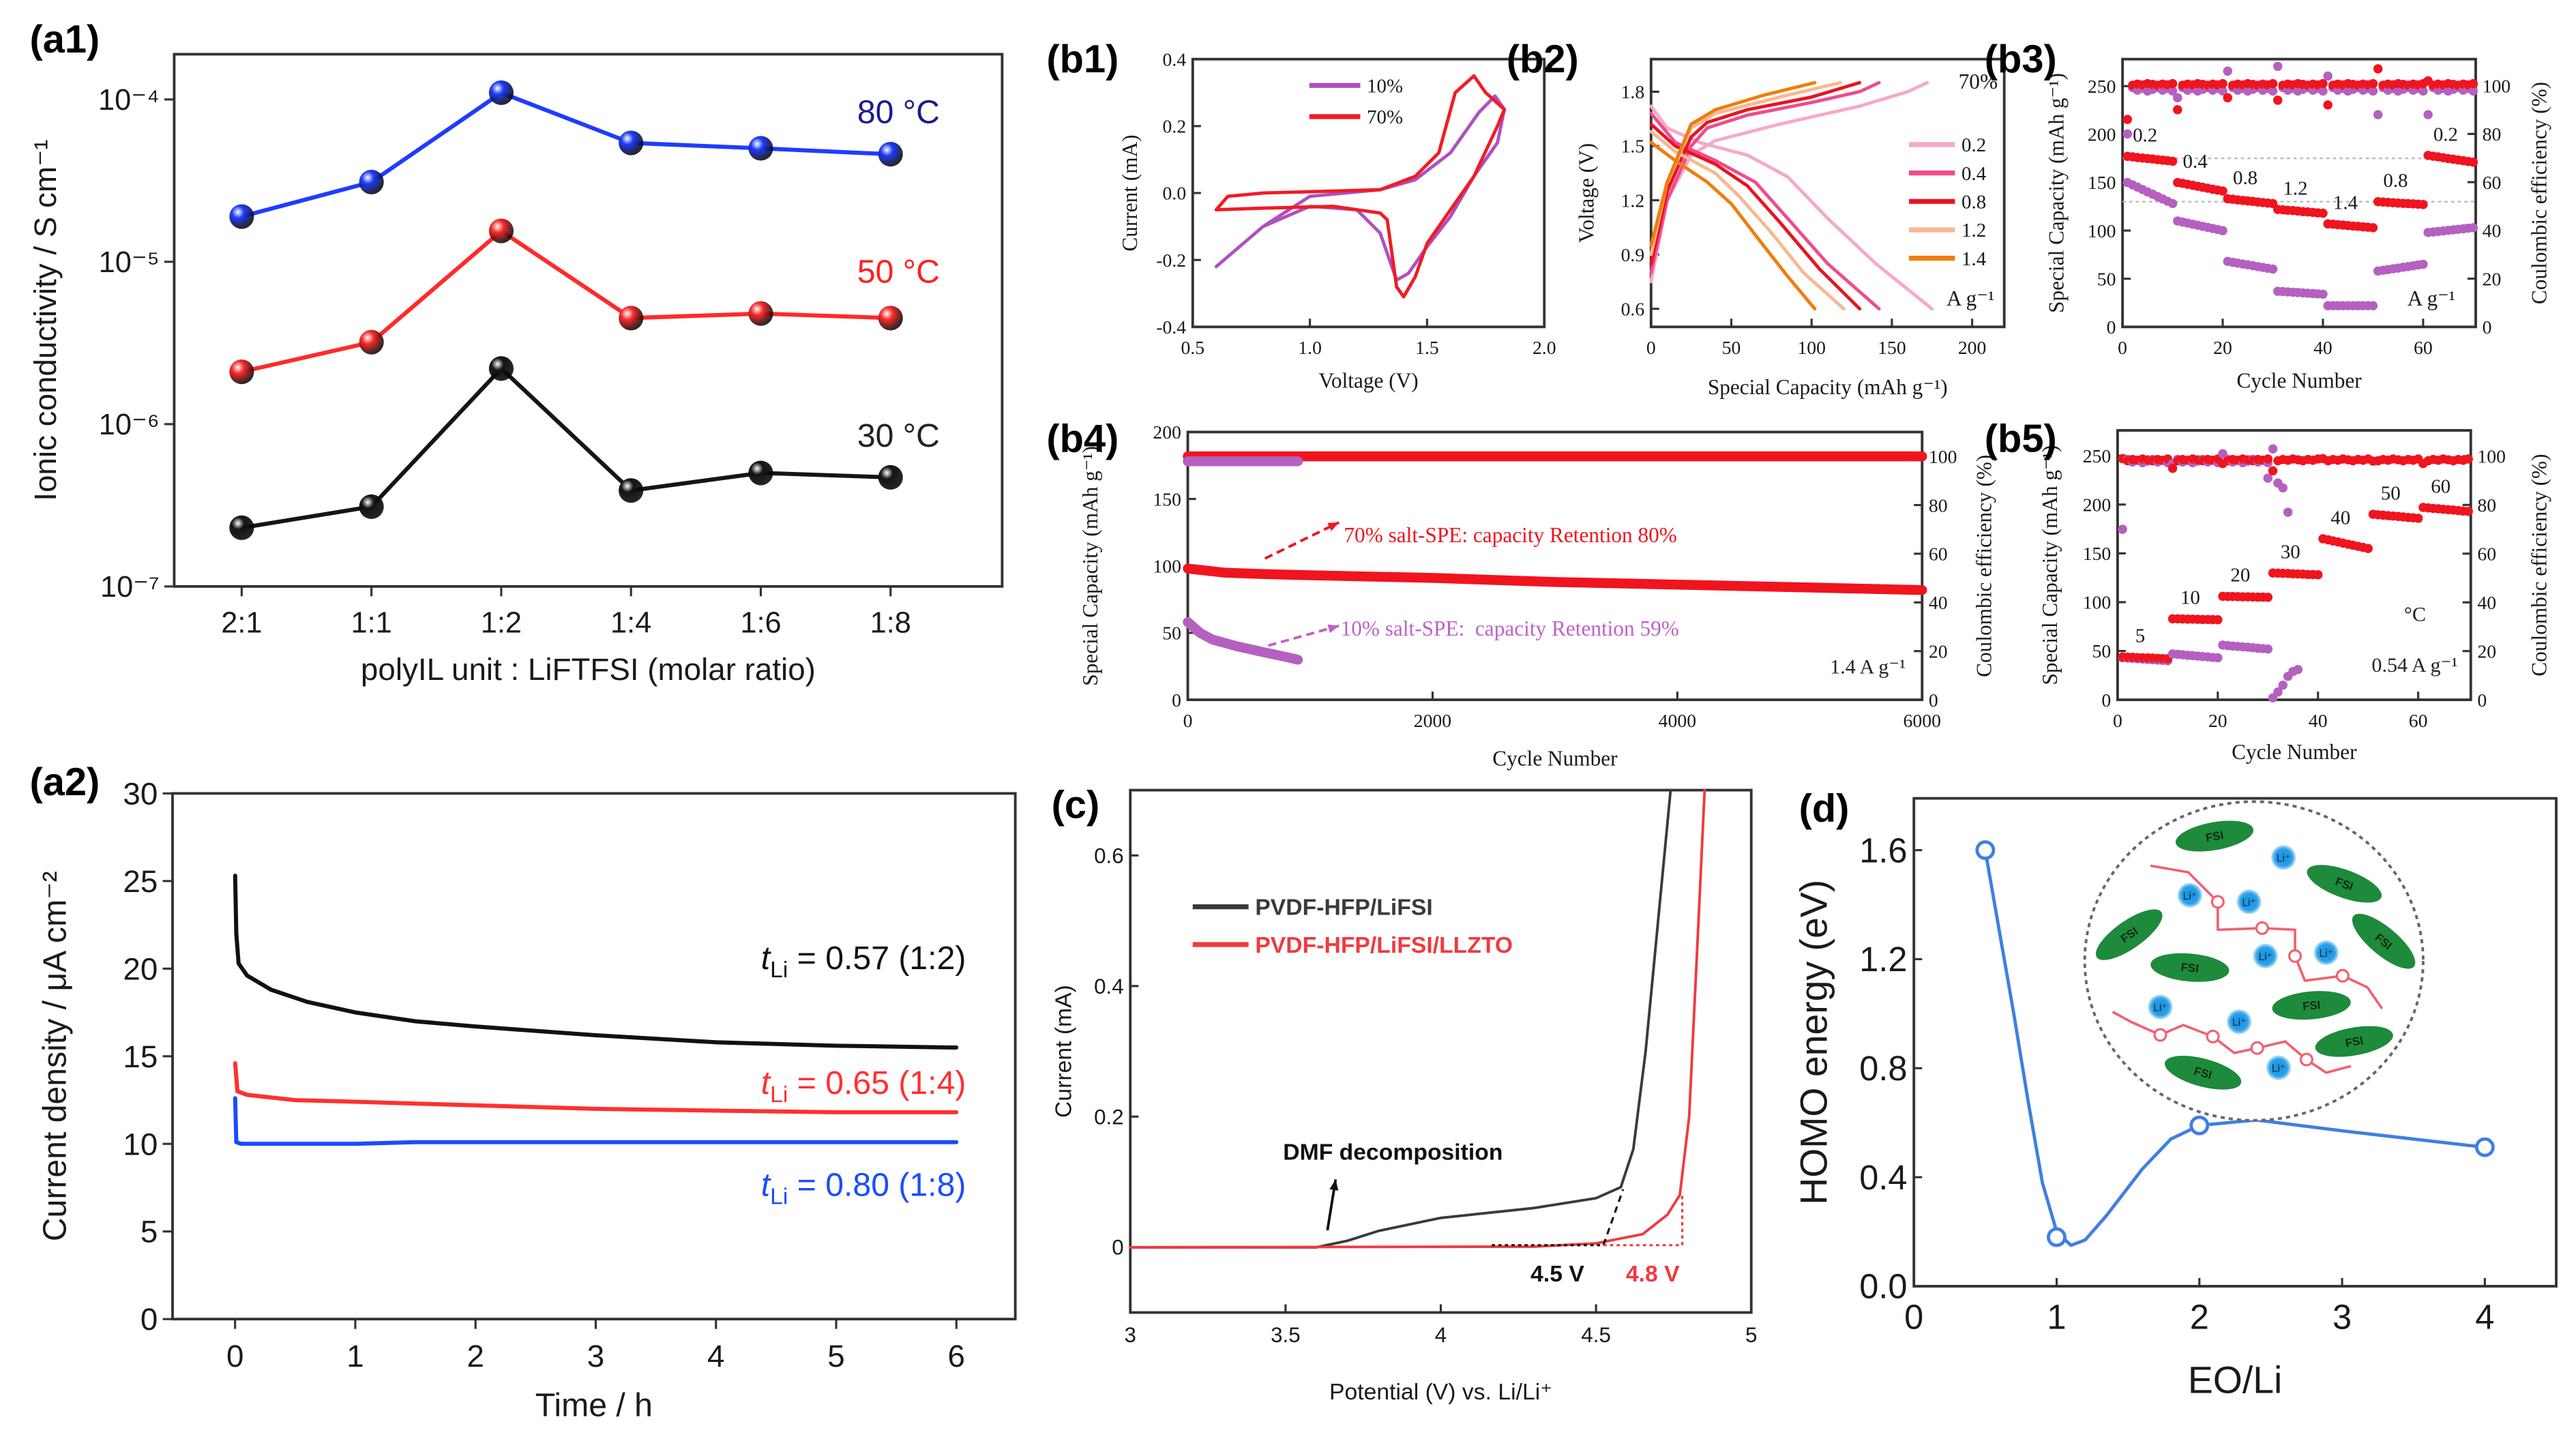 The image size is (2576, 1439). What do you see at coordinates (1385, 86) in the screenshot?
I see `legend-label: 10%` at bounding box center [1385, 86].